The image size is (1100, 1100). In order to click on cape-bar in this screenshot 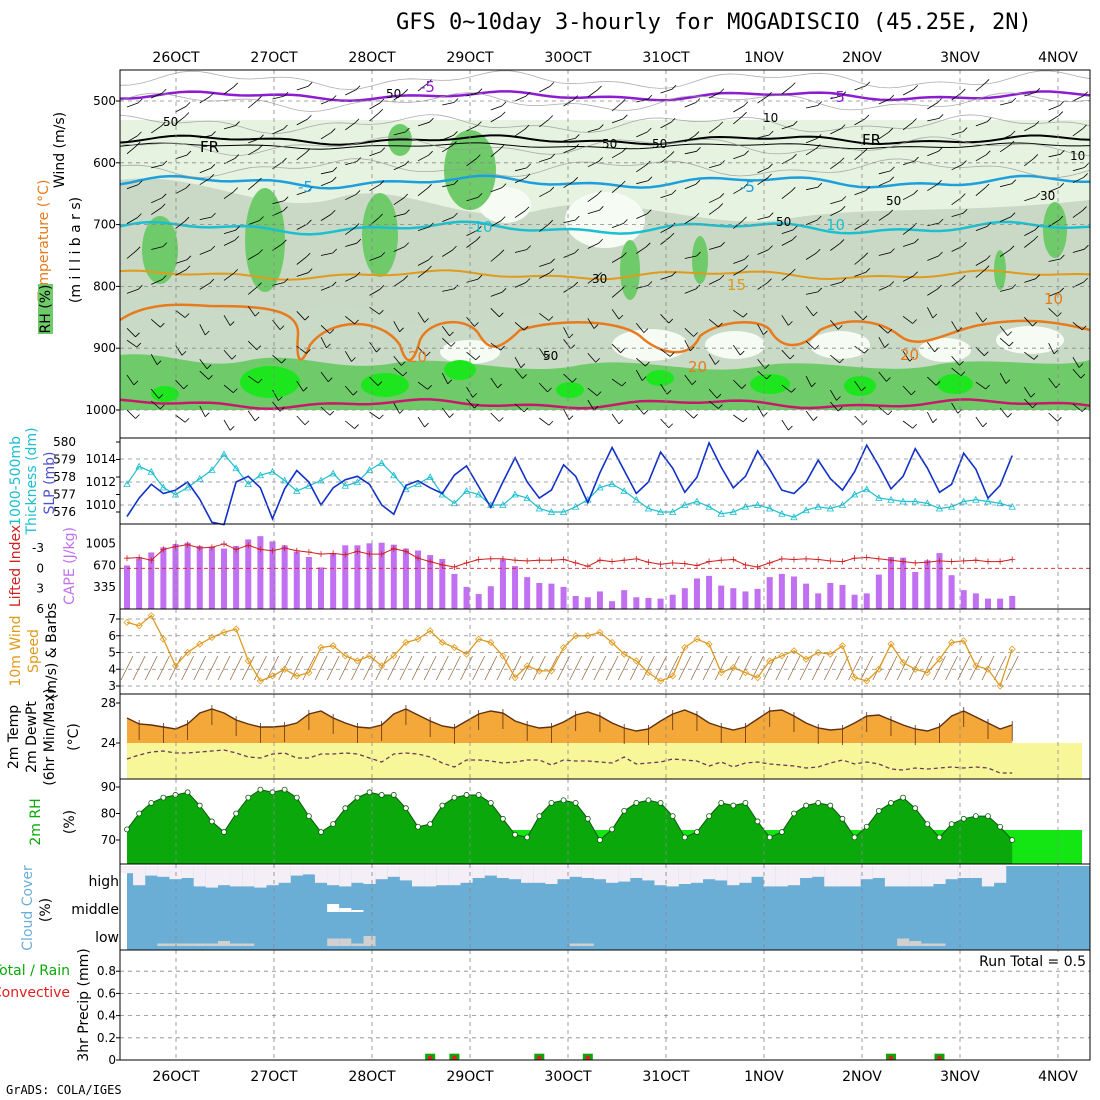, I will do `click(806, 596)`.